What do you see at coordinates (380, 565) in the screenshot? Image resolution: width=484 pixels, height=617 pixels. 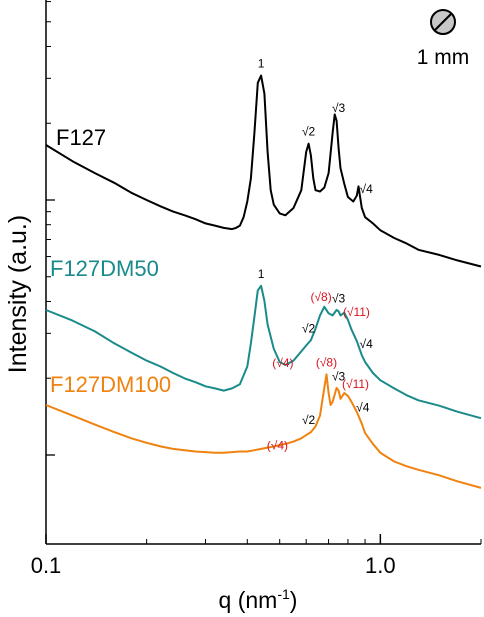 I see `x-tick-label: 1.0` at bounding box center [380, 565].